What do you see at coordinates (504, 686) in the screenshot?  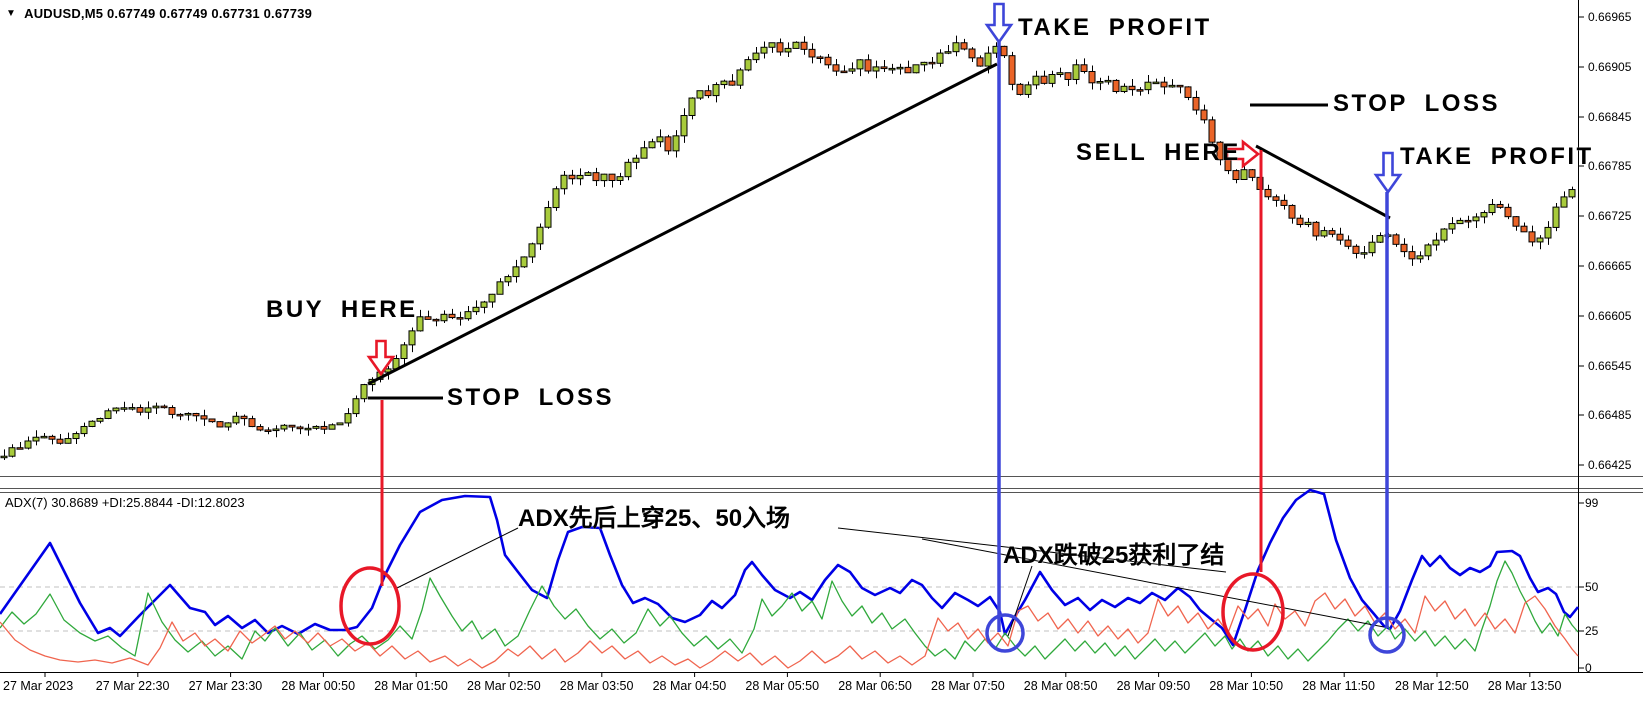 I see `time-axis-label: 28 Mar 02:50` at bounding box center [504, 686].